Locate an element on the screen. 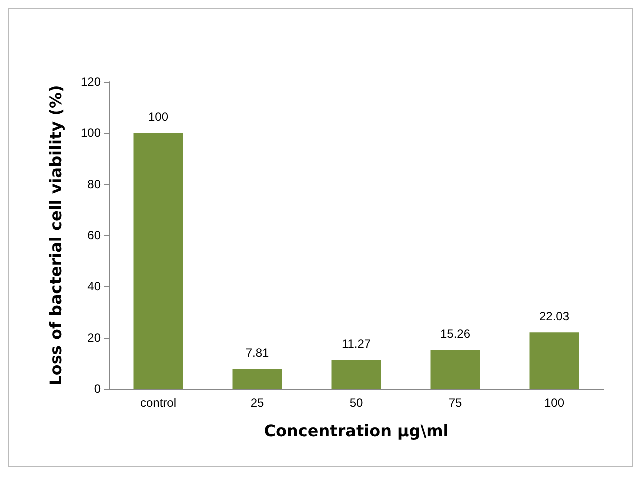 The width and height of the screenshot is (643, 477). y-tick-label: 40 is located at coordinates (95, 287).